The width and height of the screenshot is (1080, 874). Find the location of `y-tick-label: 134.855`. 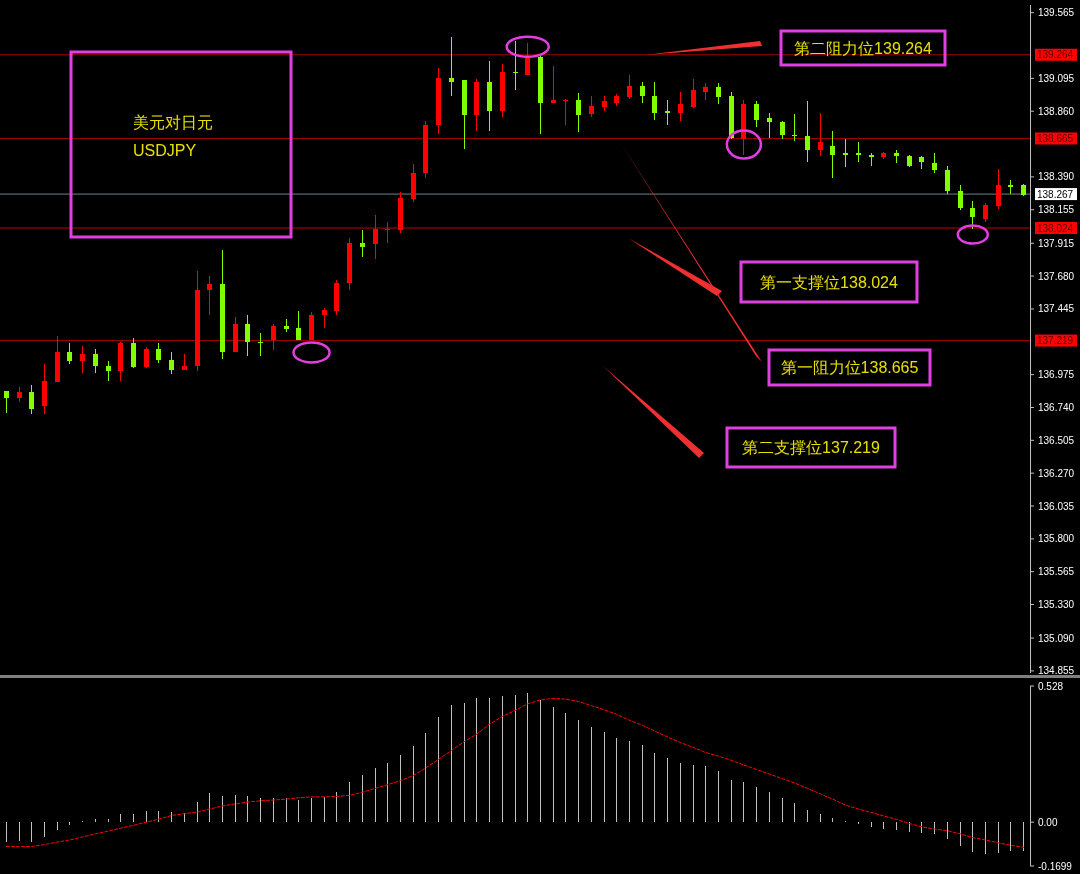

y-tick-label: 134.855 is located at coordinates (1056, 671).